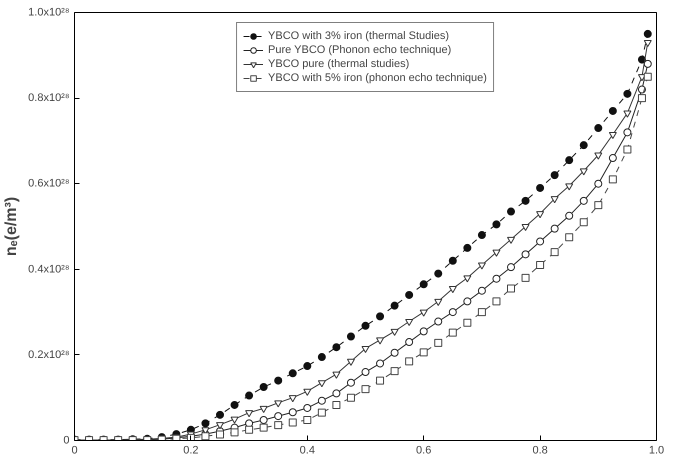 This screenshot has height=460, width=676. I want to click on y-axis-title: nₑ(e/m³), so click(11, 226).